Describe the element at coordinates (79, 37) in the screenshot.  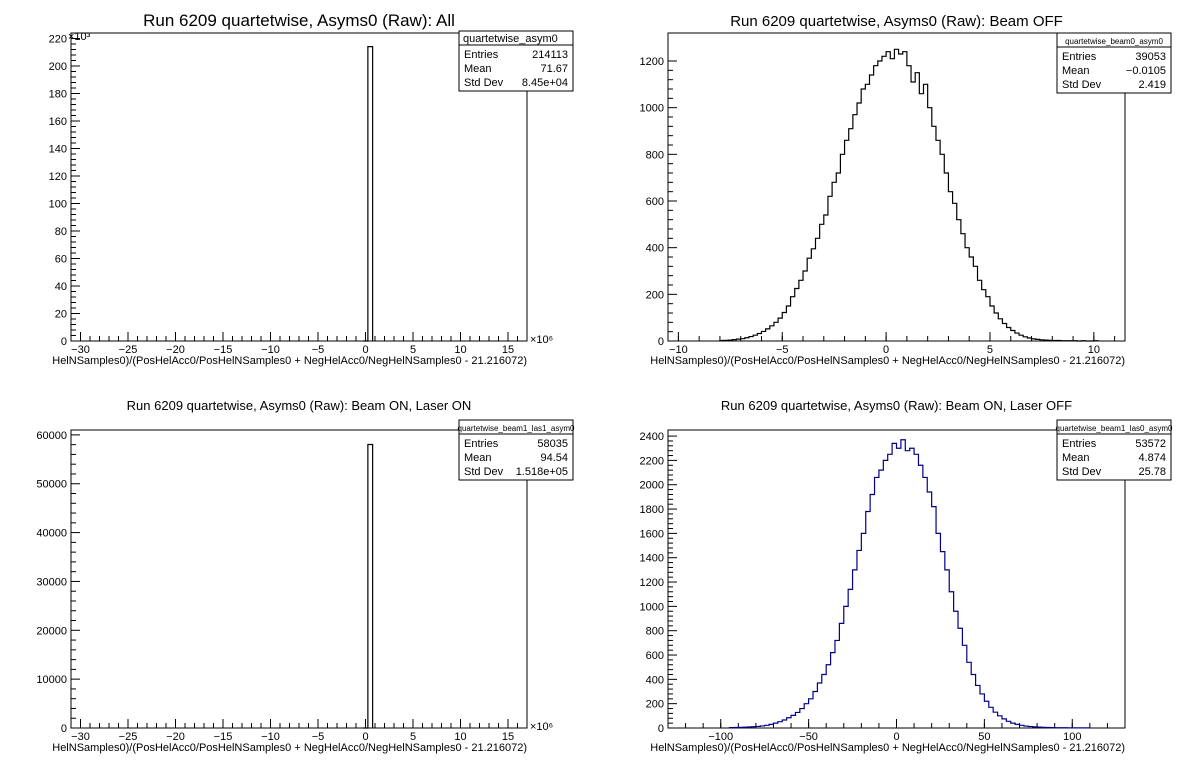
I see `y-axis-exponent: ×10³` at that location.